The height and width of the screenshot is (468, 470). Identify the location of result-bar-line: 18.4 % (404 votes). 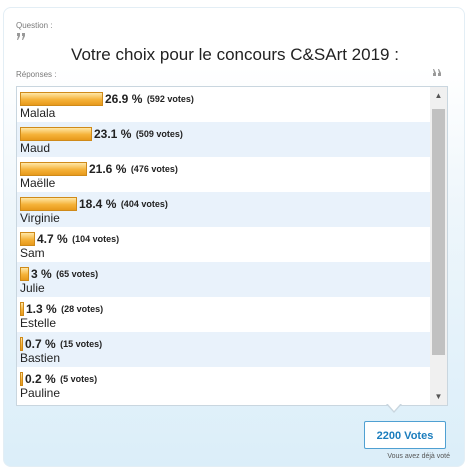
(94, 203).